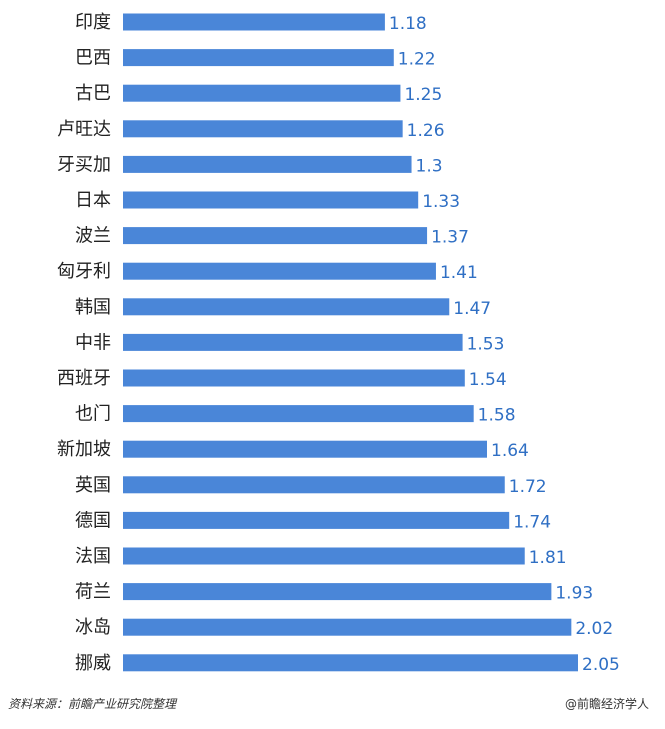  What do you see at coordinates (441, 202) in the screenshot?
I see `value-label: 1.33` at bounding box center [441, 202].